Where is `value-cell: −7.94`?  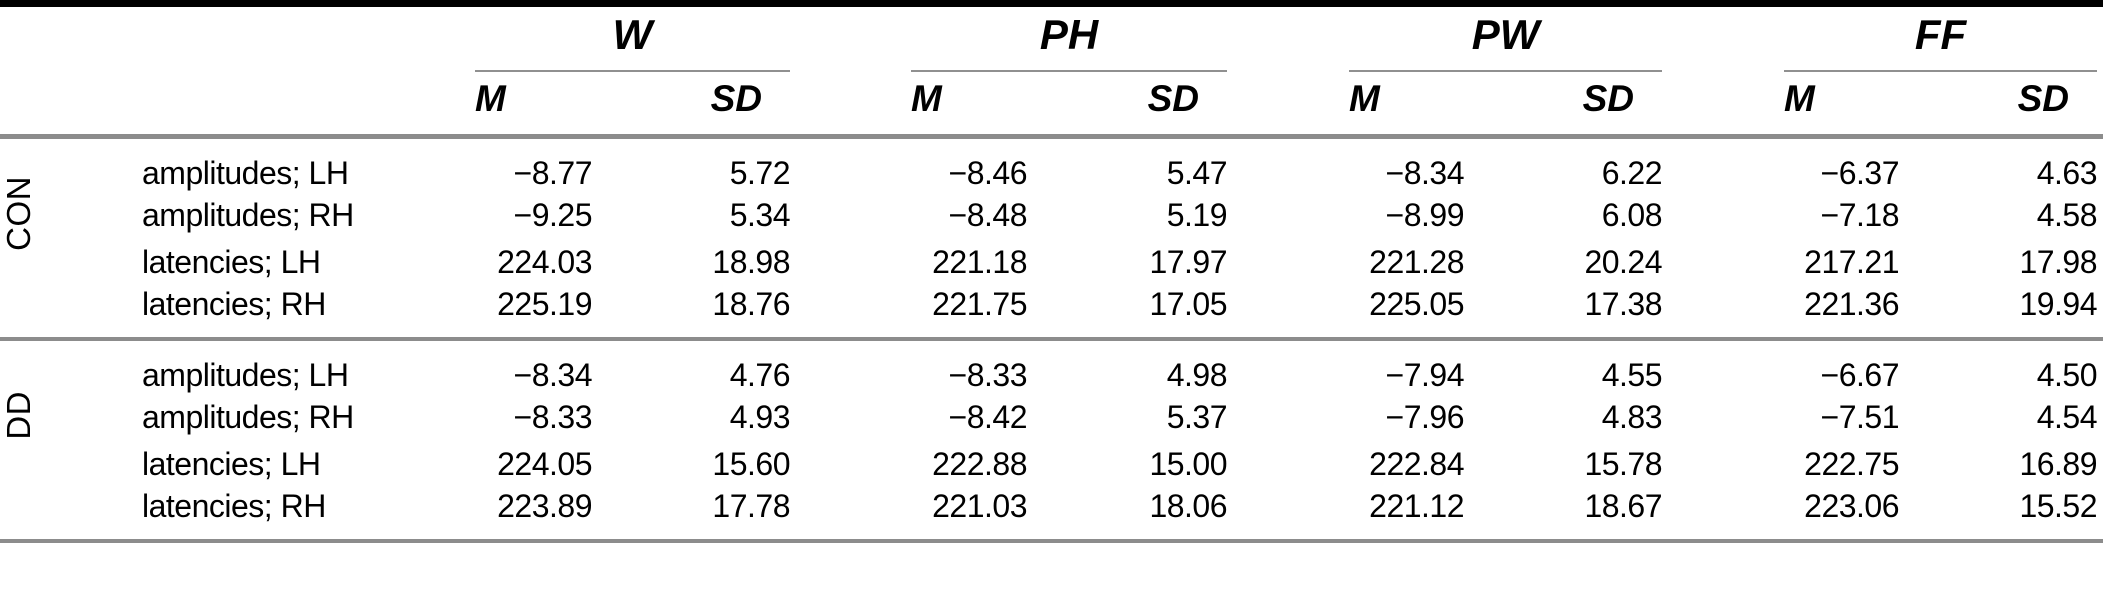 value-cell: −7.94 is located at coordinates (1425, 375).